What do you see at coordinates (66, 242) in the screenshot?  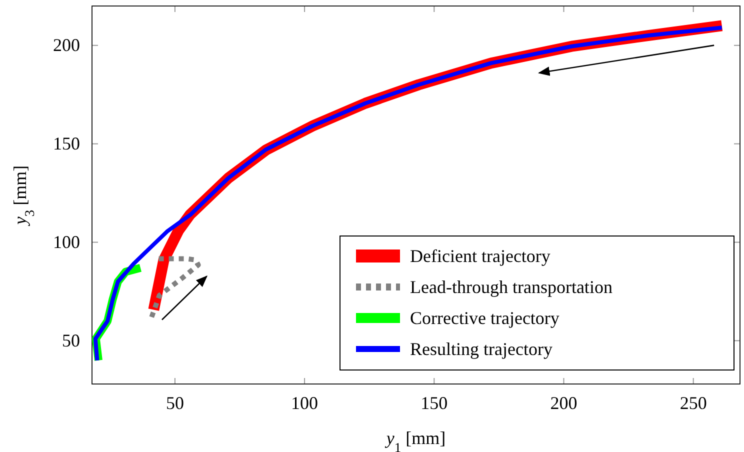 I see `y-tick-label: 100` at bounding box center [66, 242].